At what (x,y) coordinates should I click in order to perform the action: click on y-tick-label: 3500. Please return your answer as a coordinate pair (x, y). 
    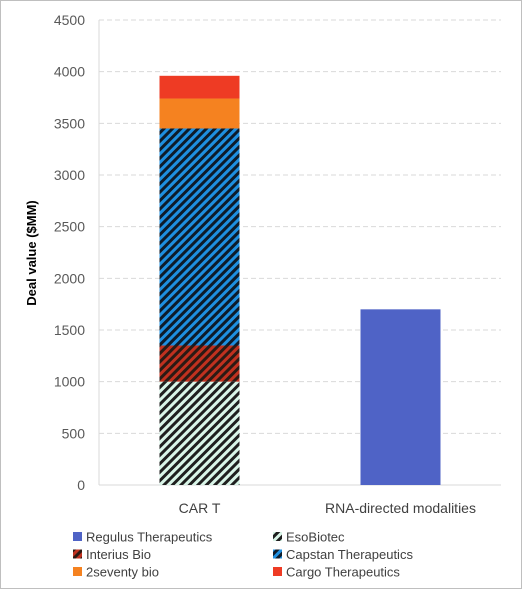
    Looking at the image, I should click on (69, 123).